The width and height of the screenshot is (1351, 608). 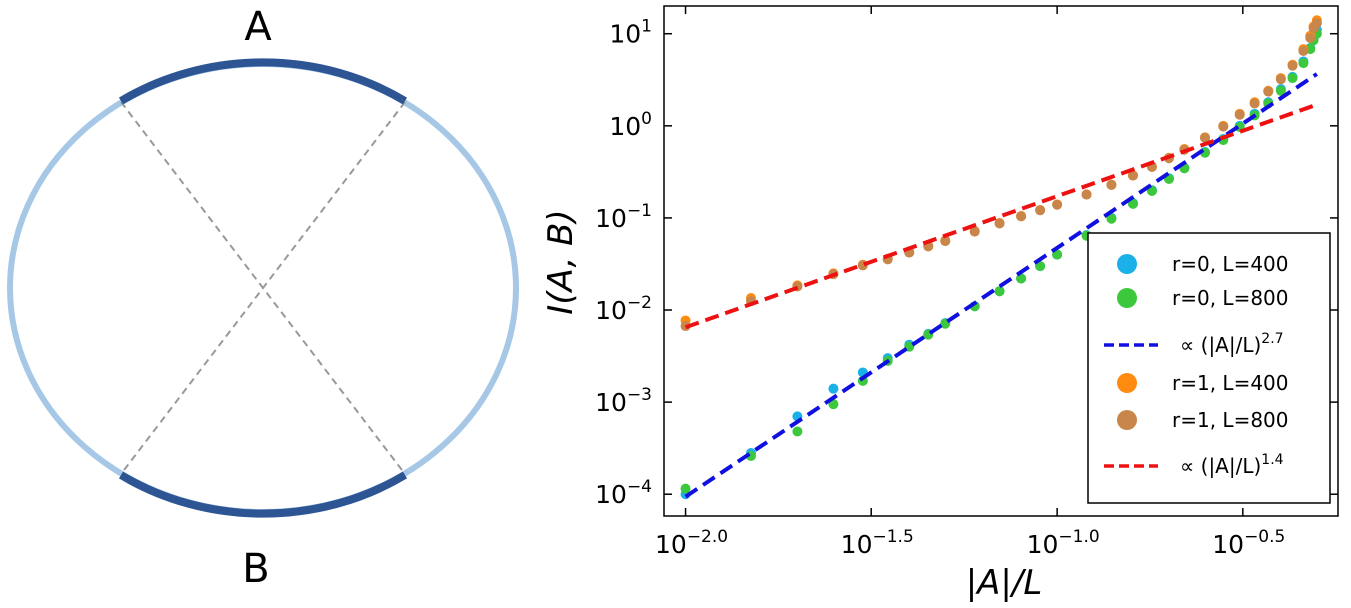 What do you see at coordinates (561, 261) in the screenshot?
I see `y-axis-label: I(A, B)` at bounding box center [561, 261].